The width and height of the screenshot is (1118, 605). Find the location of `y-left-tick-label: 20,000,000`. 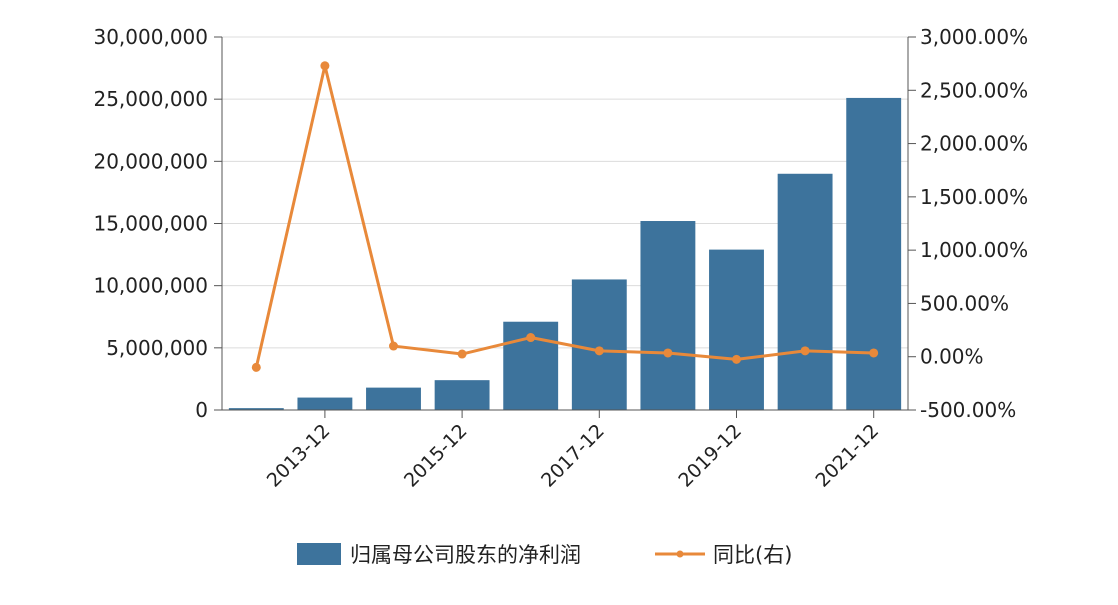

y-left-tick-label: 20,000,000 is located at coordinates (150, 161).